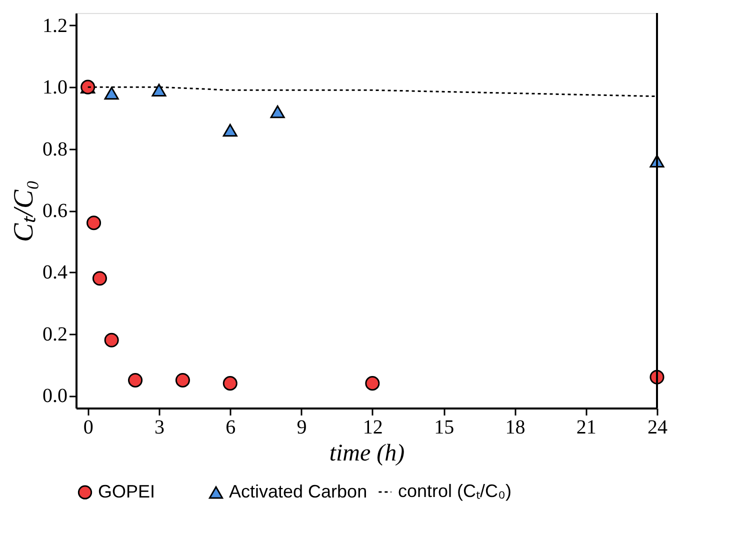 The height and width of the screenshot is (538, 729). Describe the element at coordinates (55, 396) in the screenshot. I see `y-tick-label: 0.0` at that location.